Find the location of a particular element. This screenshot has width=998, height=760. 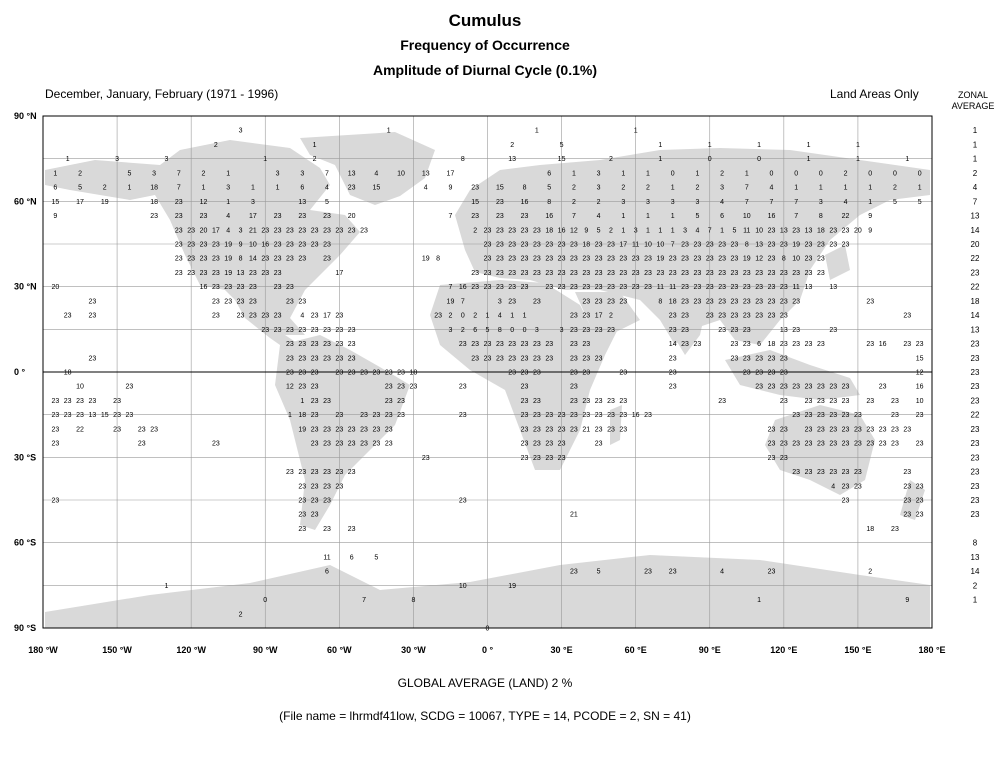

lon-tick-label: 0 ° is located at coordinates (488, 650).